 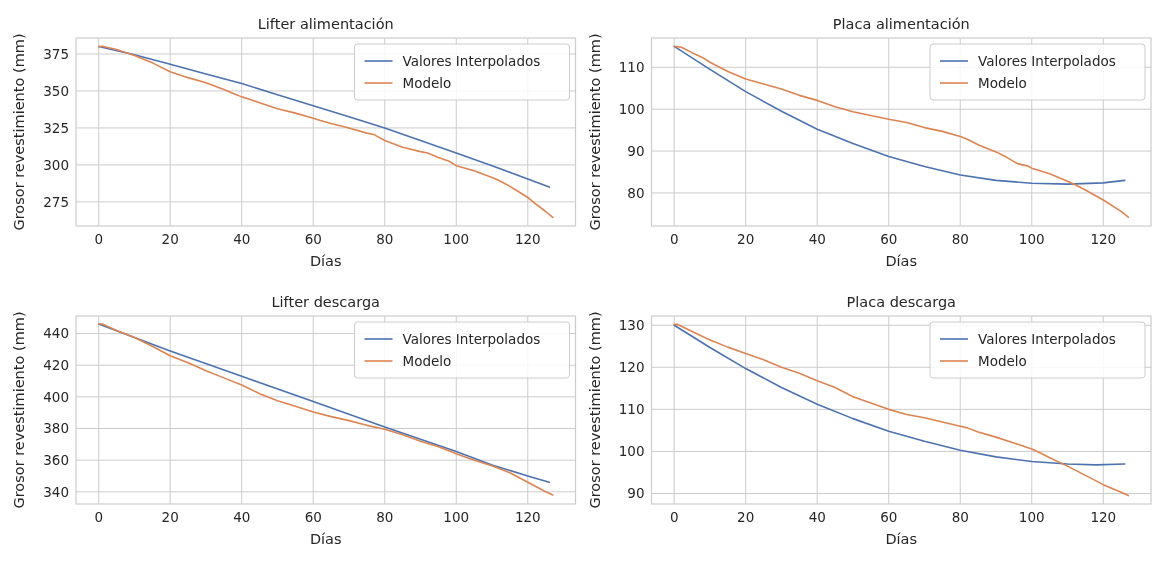 I want to click on chart-title: Placa descarga, so click(x=901, y=302).